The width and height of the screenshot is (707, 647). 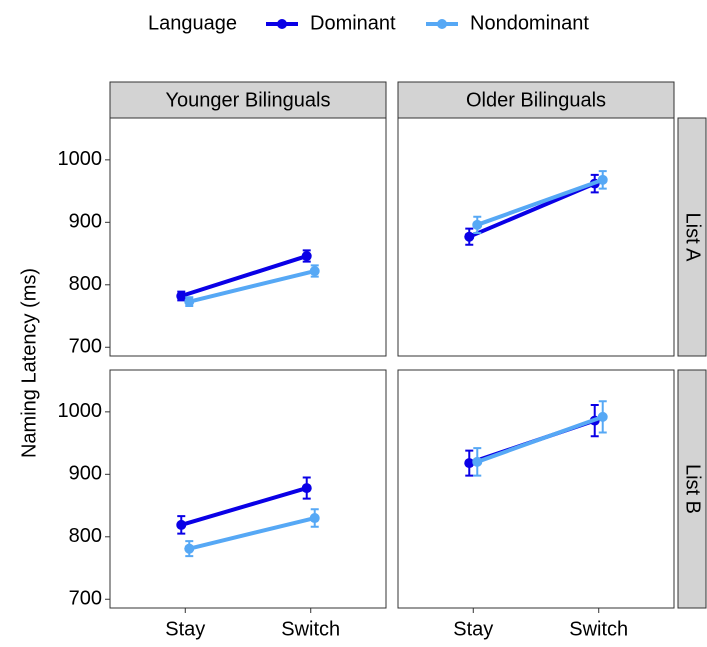 I want to click on legend-label: Dominant, so click(x=353, y=23).